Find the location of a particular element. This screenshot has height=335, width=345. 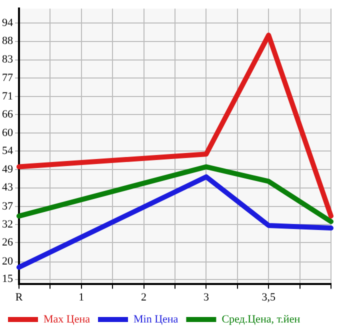

y-tick-label: 66 is located at coordinates (8, 114).